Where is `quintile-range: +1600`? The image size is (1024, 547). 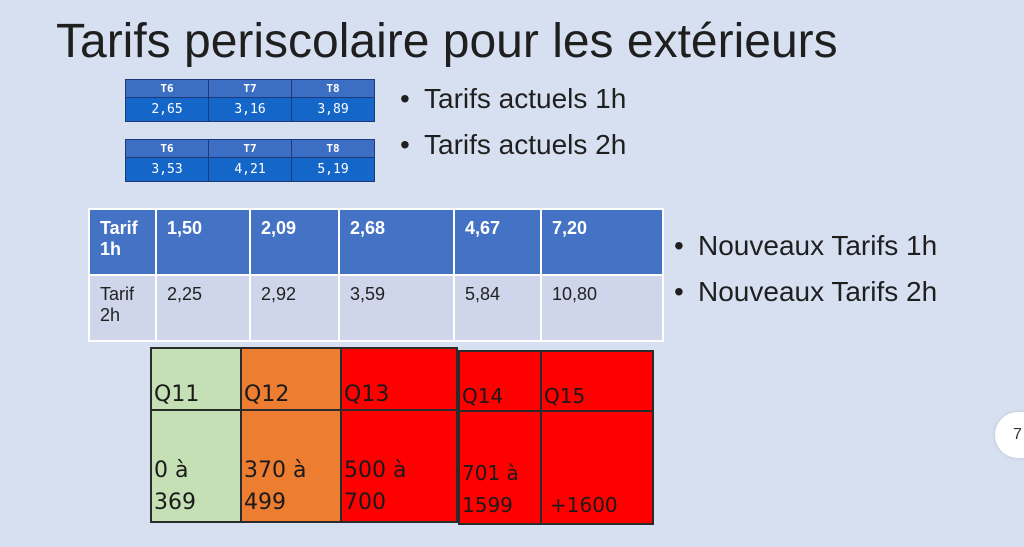 quintile-range: +1600 is located at coordinates (584, 505).